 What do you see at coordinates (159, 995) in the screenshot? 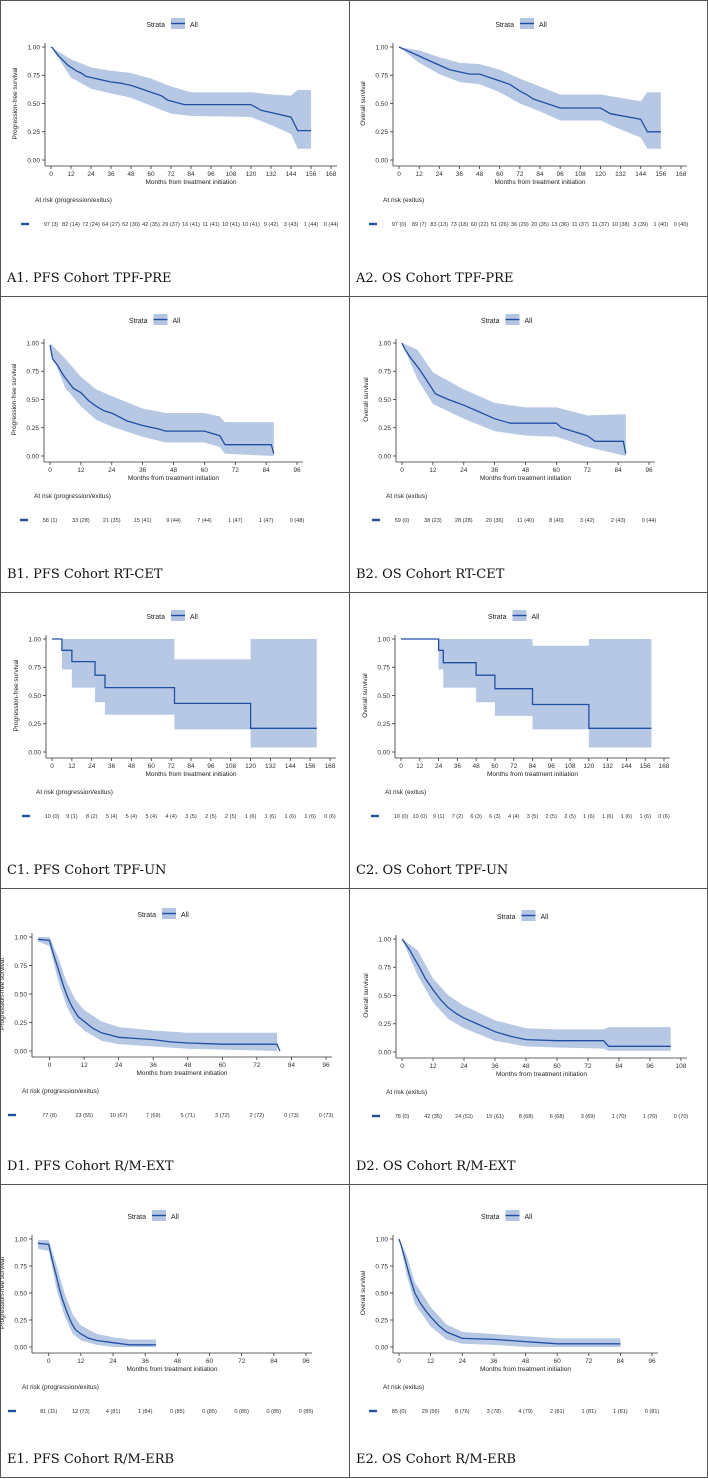
I see `survival-curve-d1` at bounding box center [159, 995].